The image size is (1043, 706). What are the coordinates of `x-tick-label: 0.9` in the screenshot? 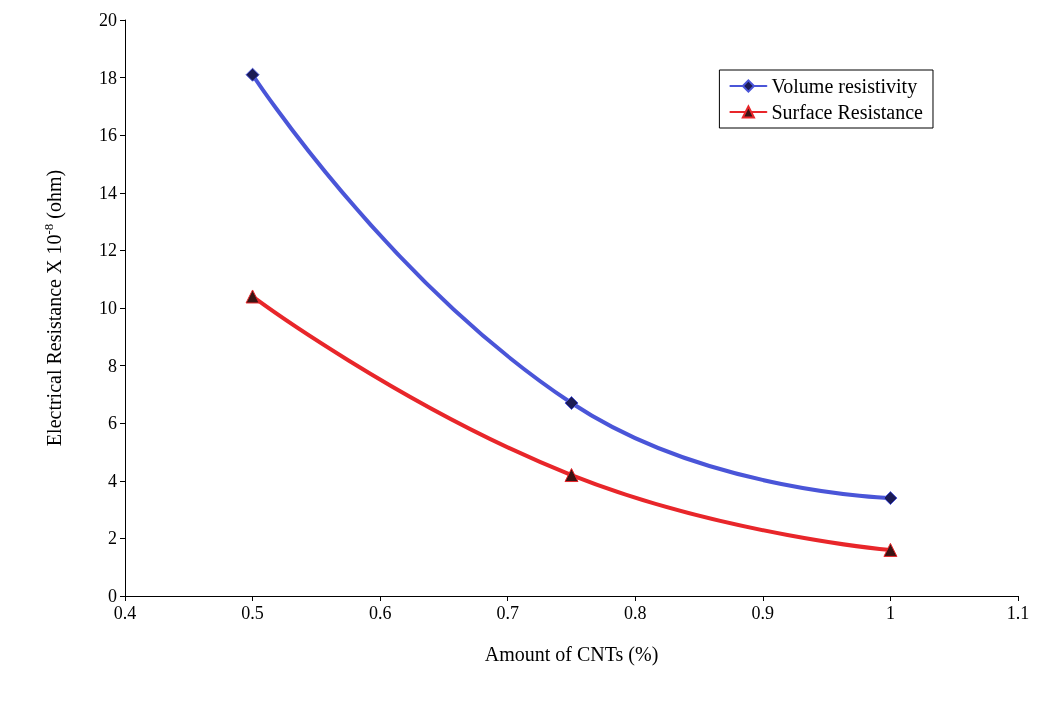 It's located at (763, 613).